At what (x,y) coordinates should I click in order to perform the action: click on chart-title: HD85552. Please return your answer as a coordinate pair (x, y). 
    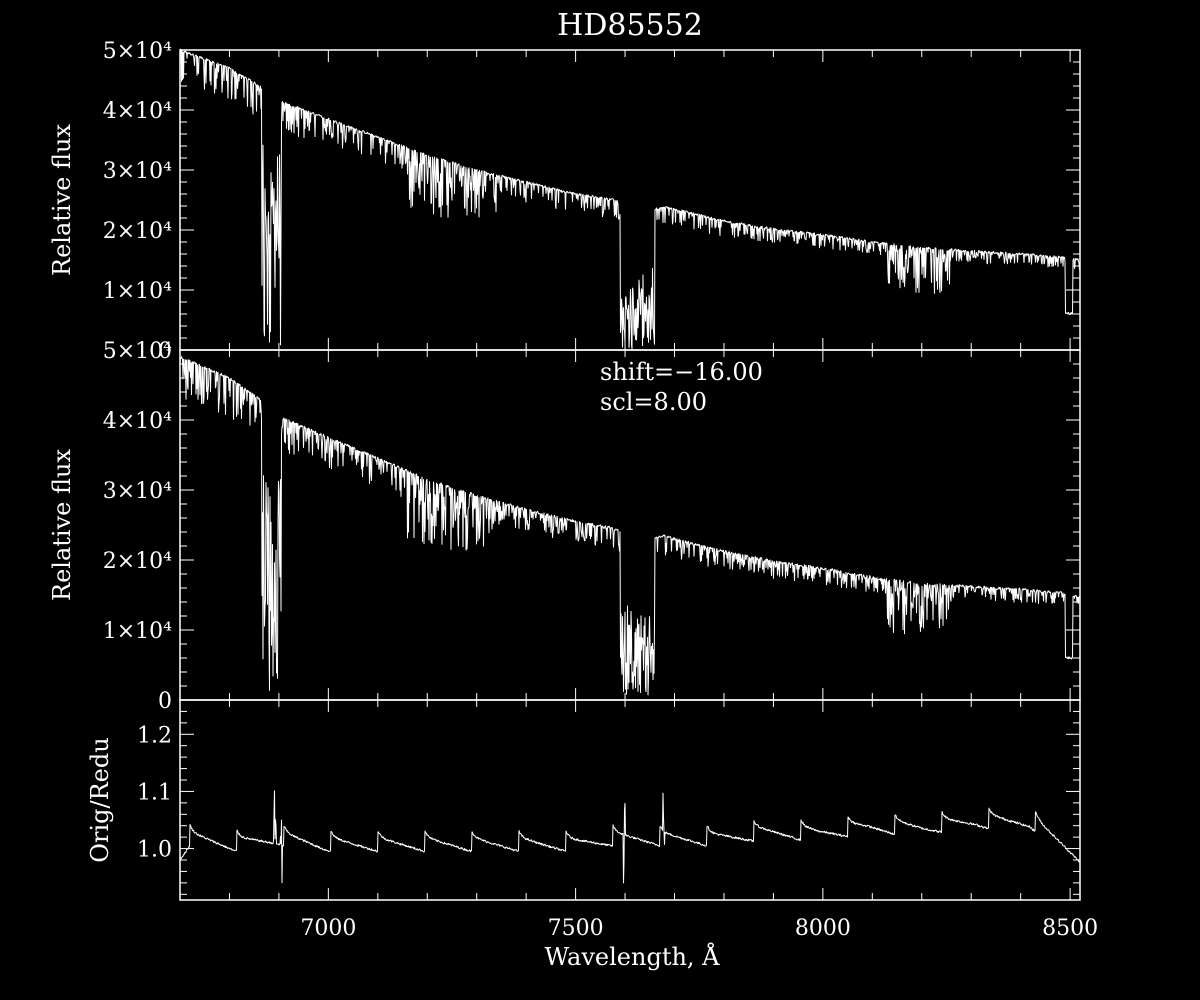
    Looking at the image, I should click on (630, 25).